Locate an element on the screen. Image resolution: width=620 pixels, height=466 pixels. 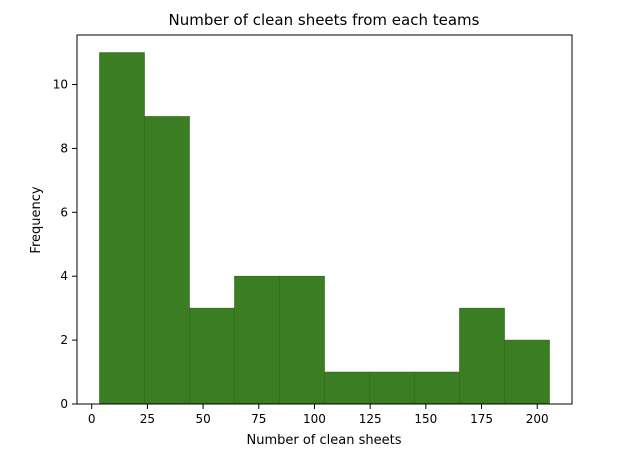
x-axis: 0 25 50 75 100 125 150 175 200 is located at coordinates (318, 415).